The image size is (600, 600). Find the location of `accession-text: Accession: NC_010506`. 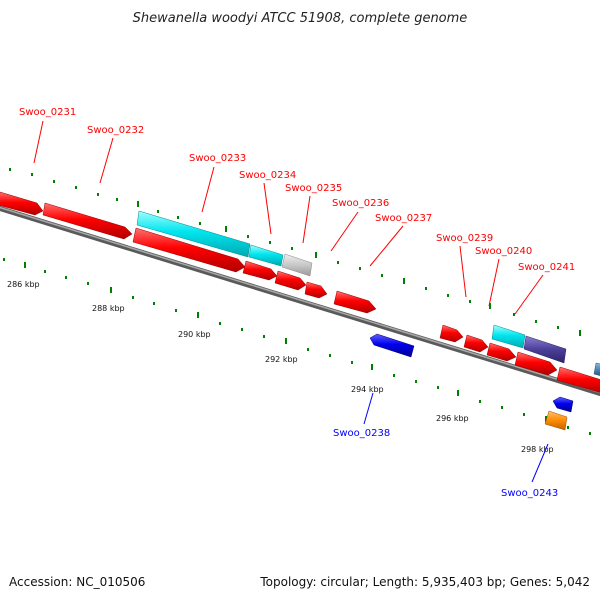

accession-text: Accession: NC_010506 is located at coordinates (77, 582).